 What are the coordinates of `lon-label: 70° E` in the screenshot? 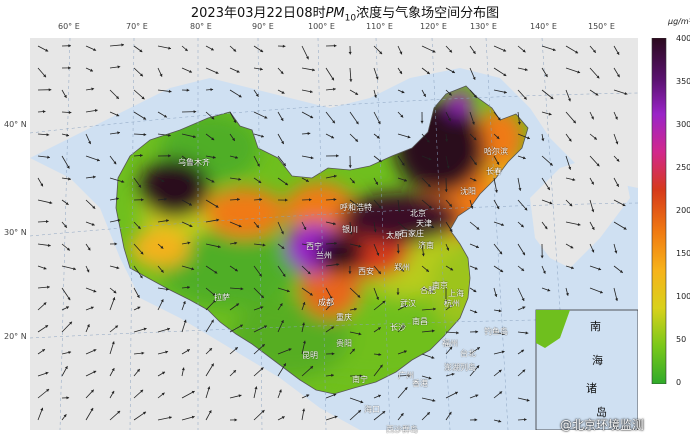 It's located at (137, 26).